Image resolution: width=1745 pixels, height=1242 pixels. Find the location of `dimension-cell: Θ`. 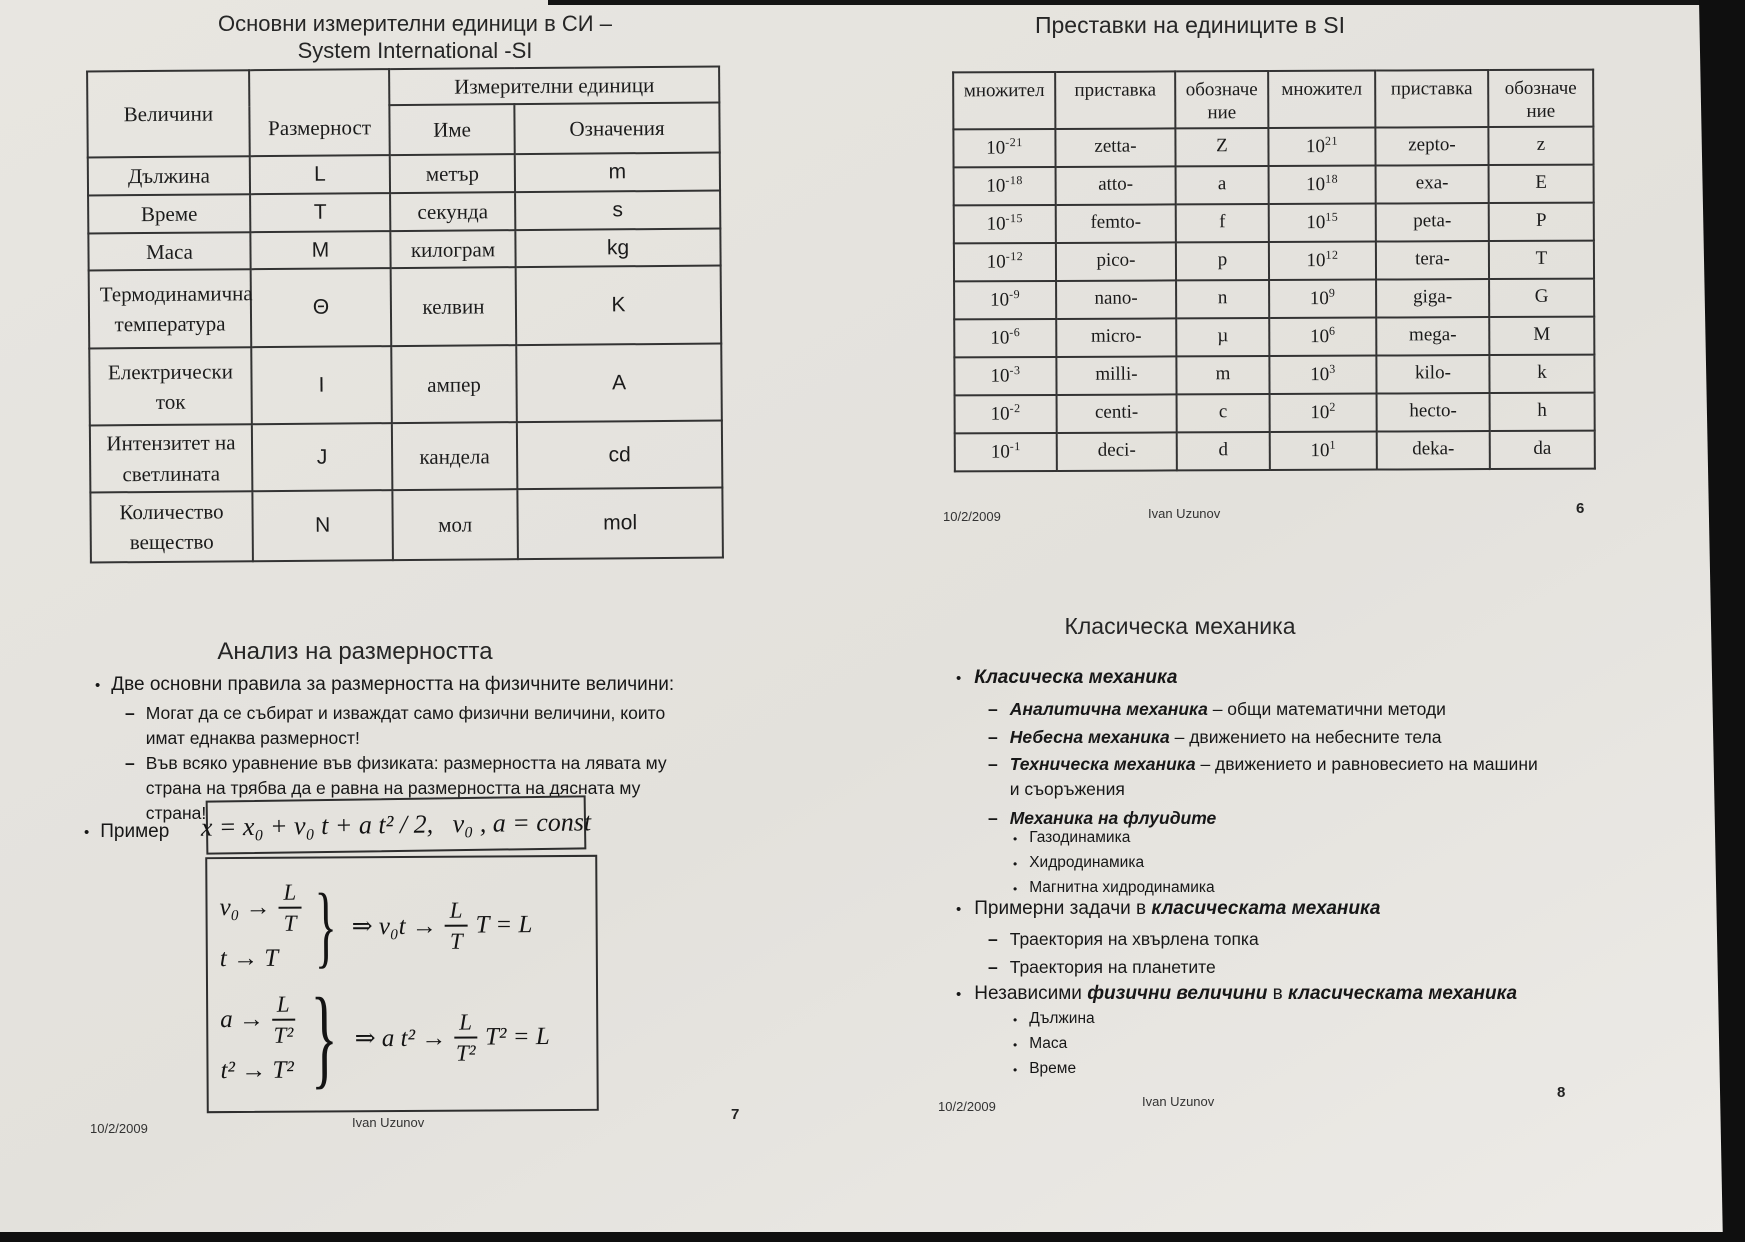

dimension-cell: Θ is located at coordinates (321, 308).